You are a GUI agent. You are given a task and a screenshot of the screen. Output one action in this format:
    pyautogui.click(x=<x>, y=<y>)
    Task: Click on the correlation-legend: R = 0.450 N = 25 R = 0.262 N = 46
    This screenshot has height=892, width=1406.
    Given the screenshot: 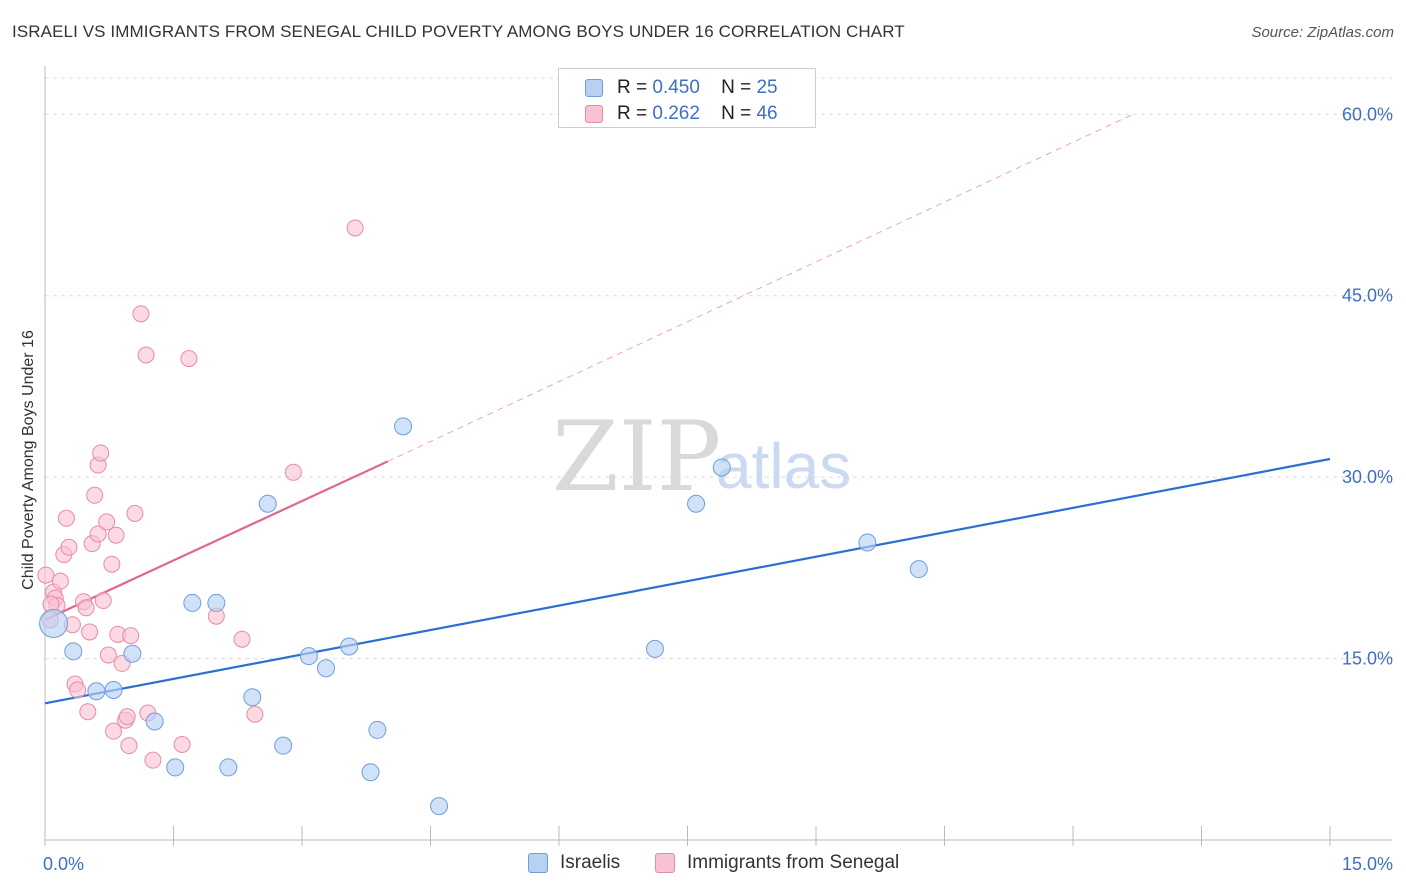 What is the action you would take?
    pyautogui.click(x=687, y=98)
    